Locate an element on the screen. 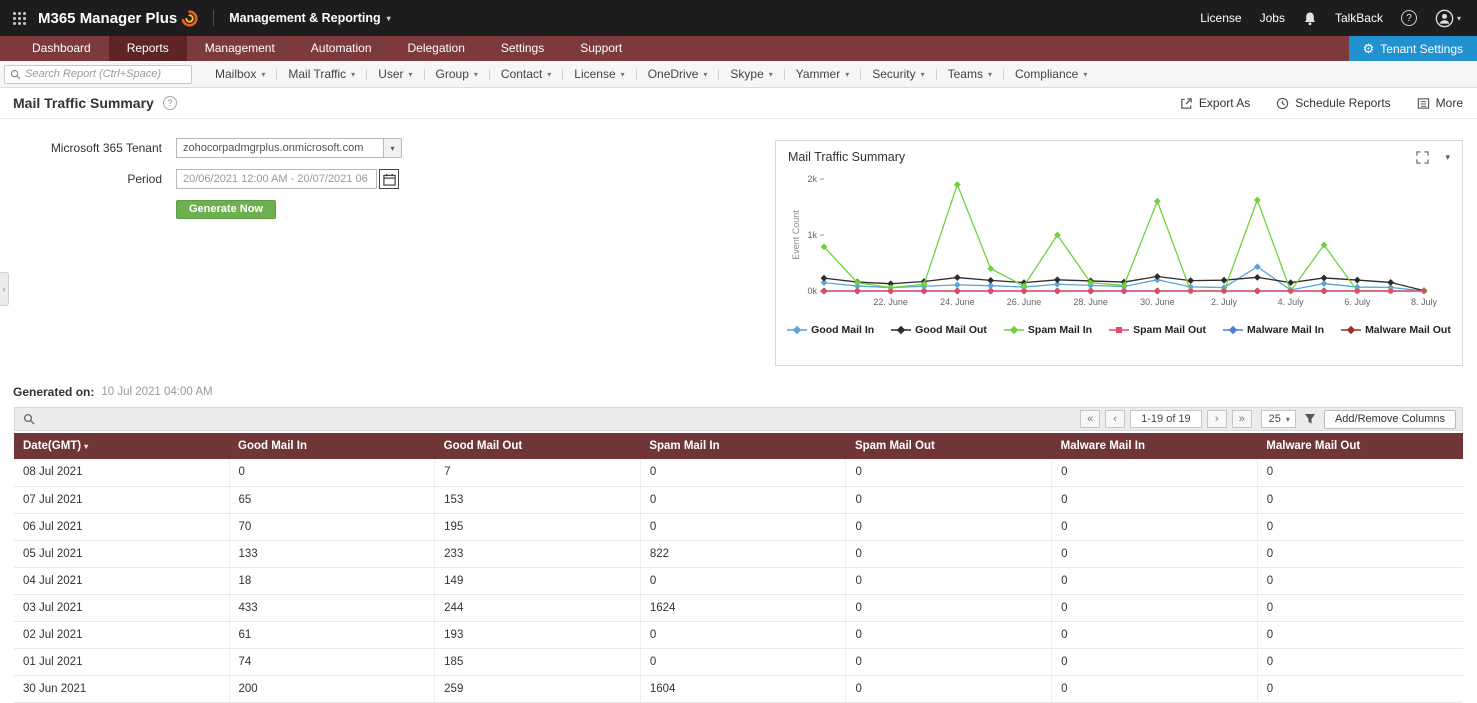  nav-tab-reports: Reports is located at coordinates (147, 48).